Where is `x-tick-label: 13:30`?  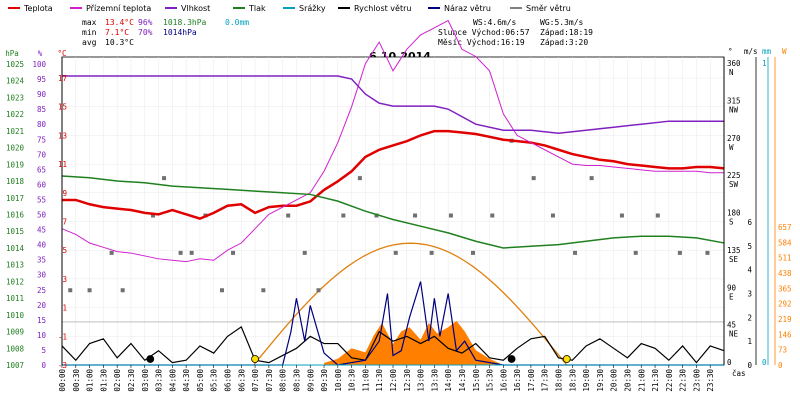
x-tick-label: 13:30 is located at coordinates (434, 380).